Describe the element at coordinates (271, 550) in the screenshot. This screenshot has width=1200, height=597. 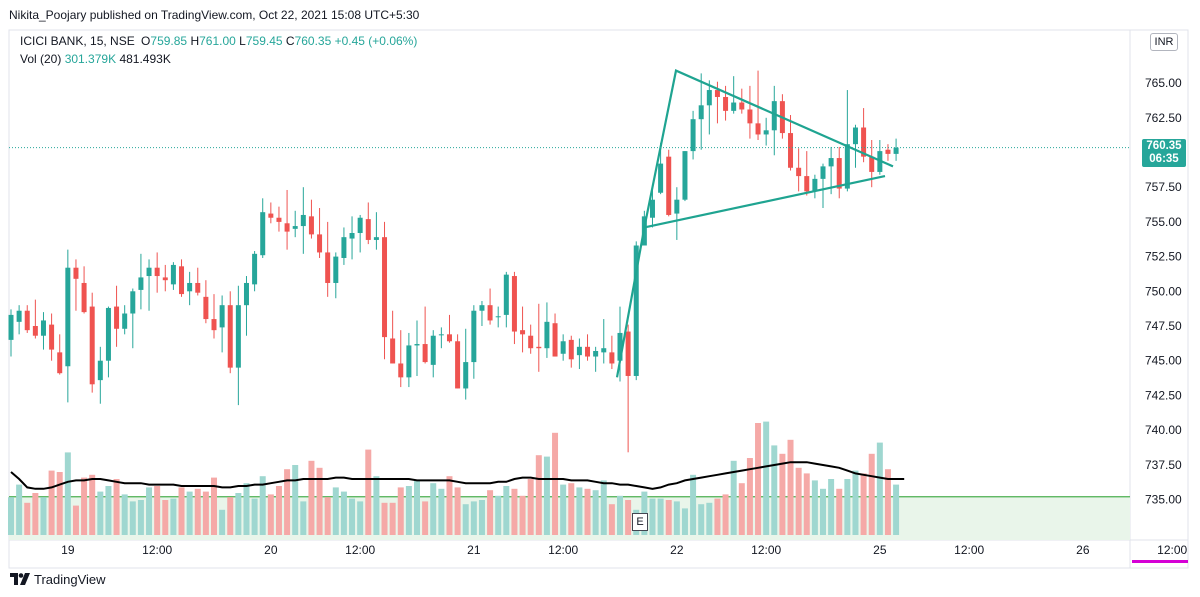
I see `time-tick-label: 20` at that location.